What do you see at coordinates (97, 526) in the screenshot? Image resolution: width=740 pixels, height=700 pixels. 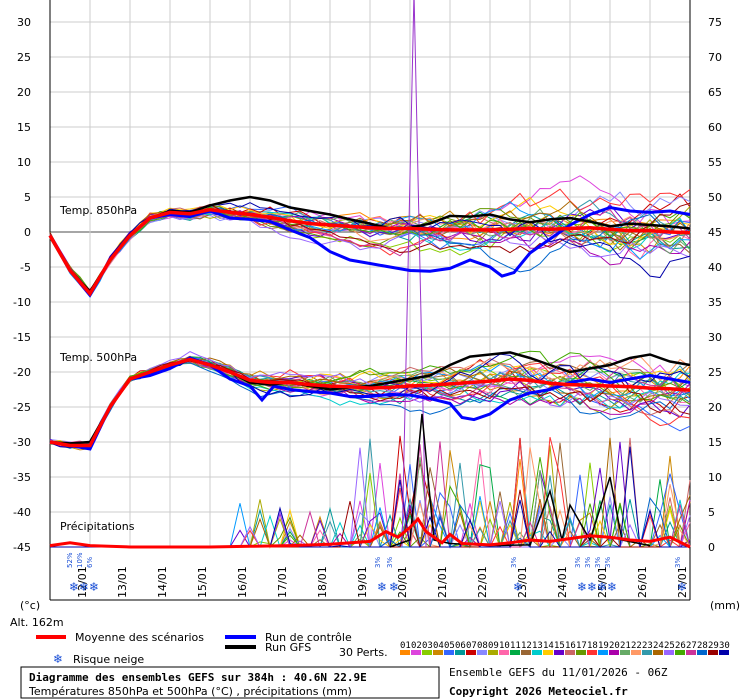 I see `label-precip: Précipitations` at bounding box center [97, 526].